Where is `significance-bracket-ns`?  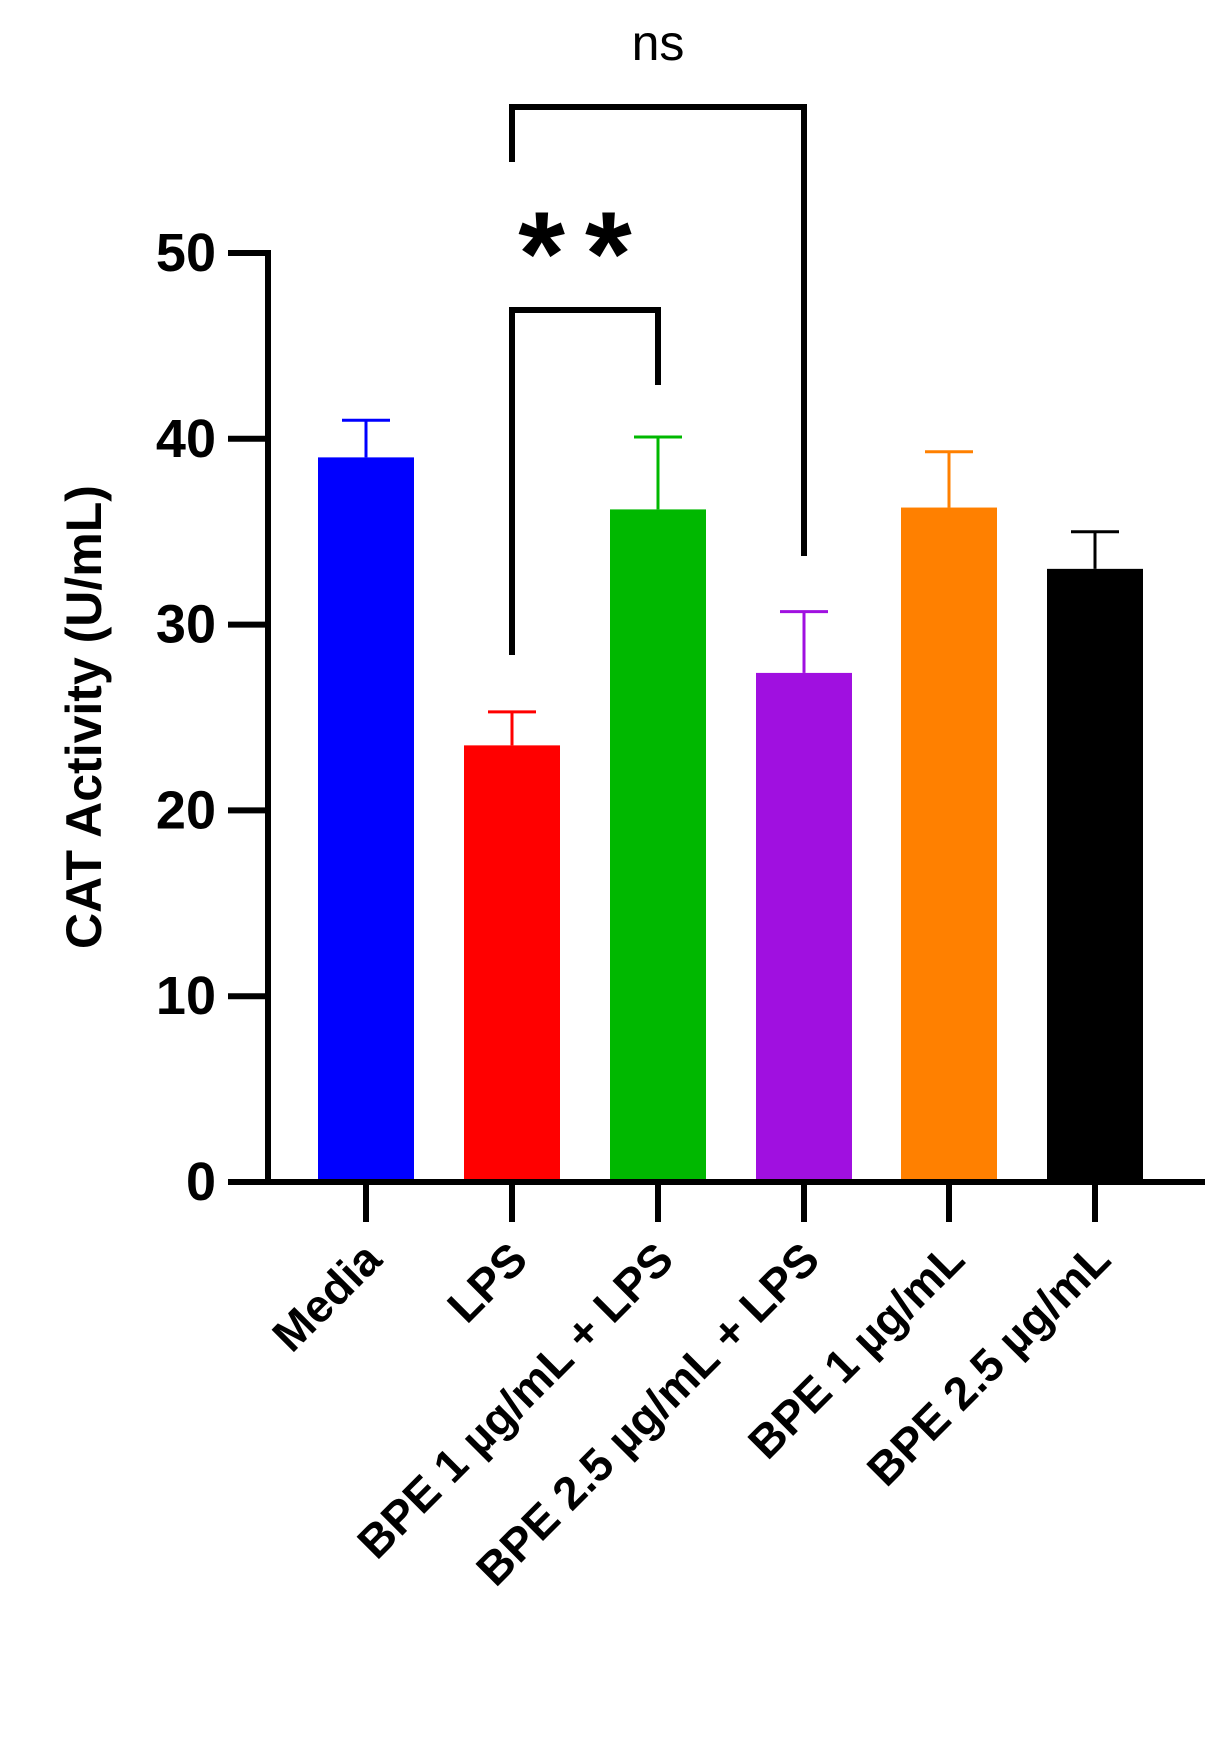
significance-bracket-ns is located at coordinates (658, 330).